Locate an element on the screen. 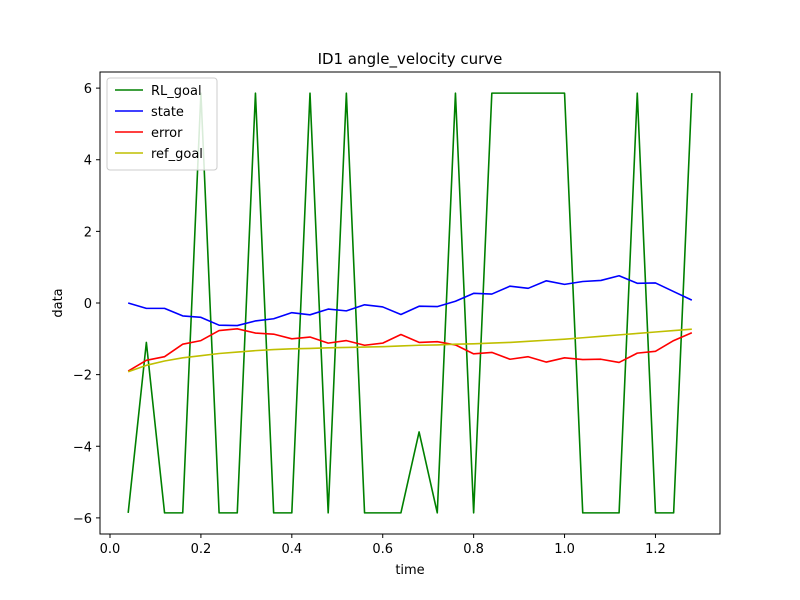  x-tick-label: 0.2 is located at coordinates (201, 549).